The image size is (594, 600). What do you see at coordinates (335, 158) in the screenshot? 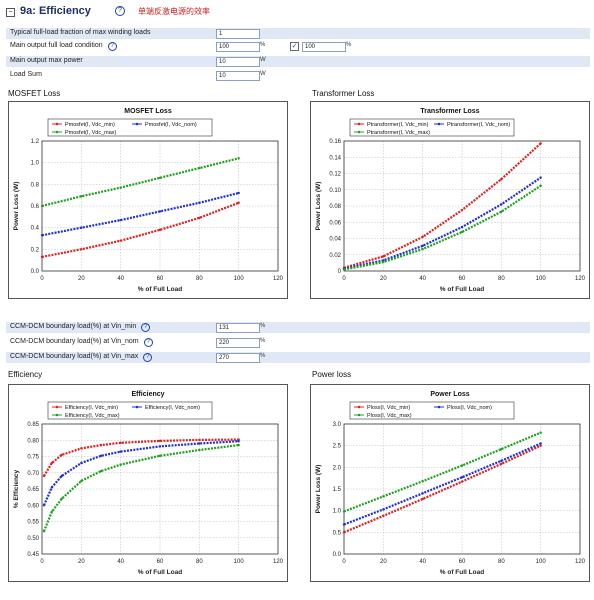
I see `y-tick-label: 0.14` at bounding box center [335, 158].